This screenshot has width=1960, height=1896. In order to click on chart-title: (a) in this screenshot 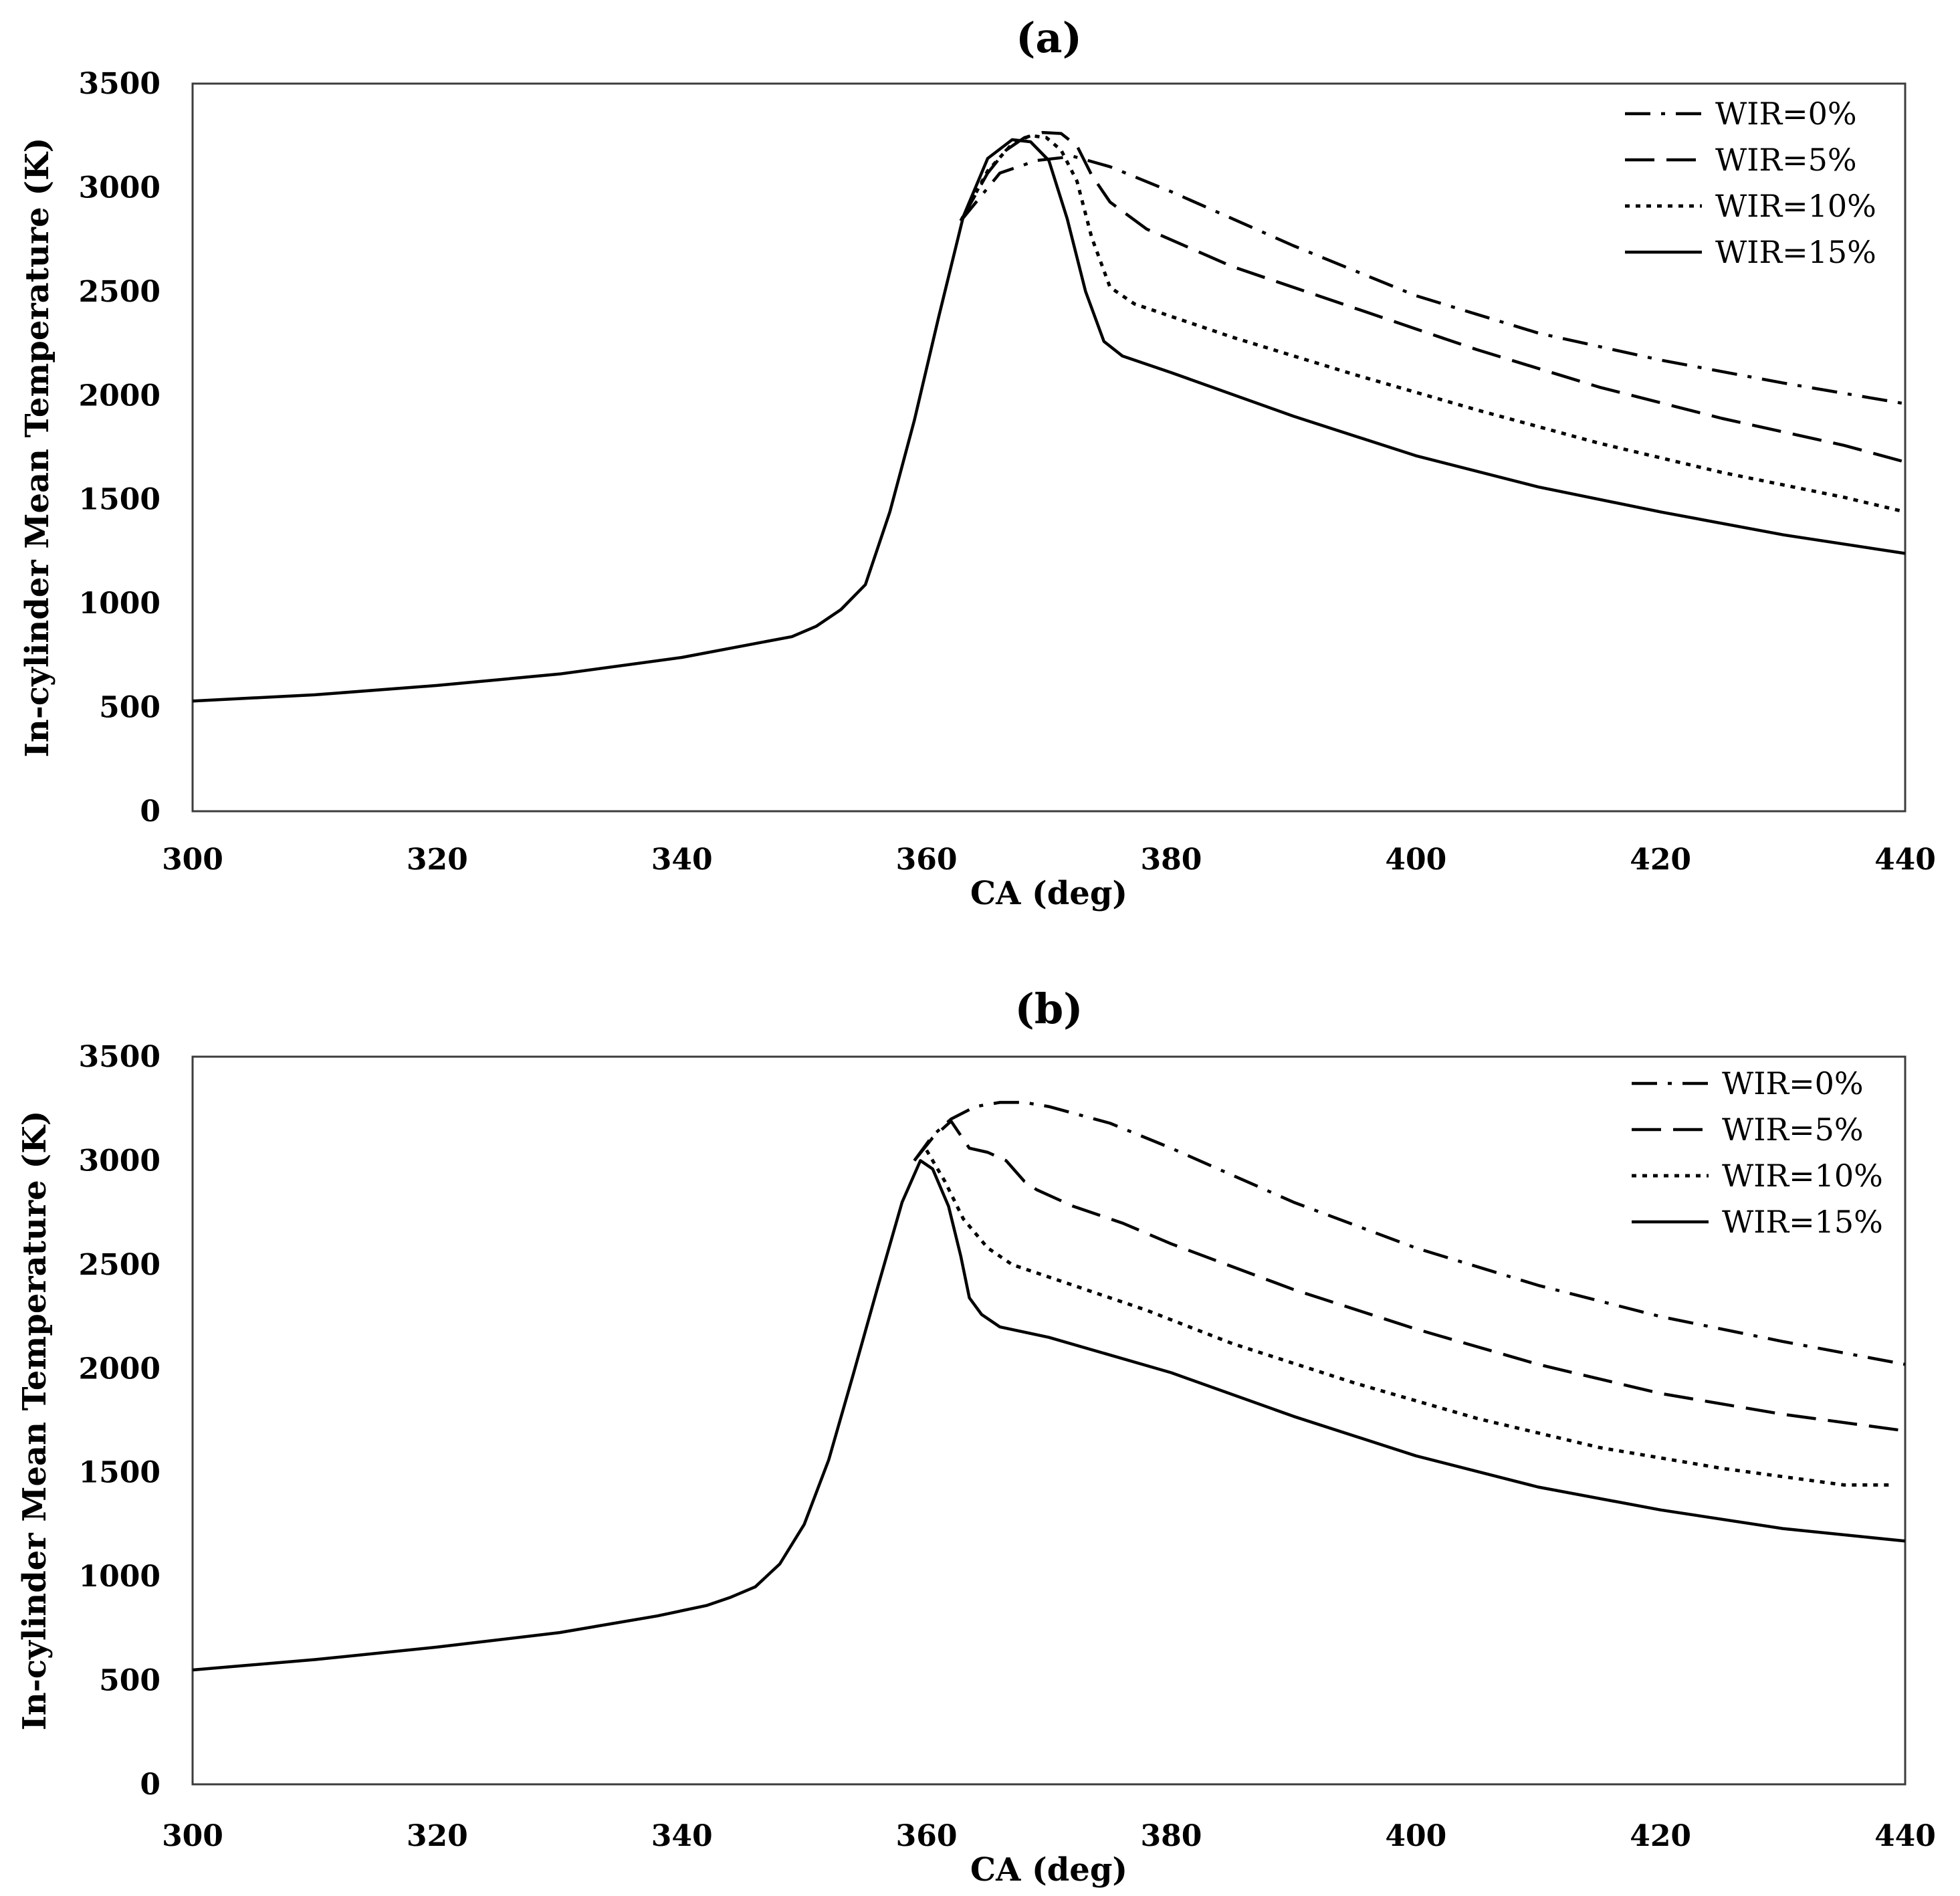, I will do `click(1049, 37)`.